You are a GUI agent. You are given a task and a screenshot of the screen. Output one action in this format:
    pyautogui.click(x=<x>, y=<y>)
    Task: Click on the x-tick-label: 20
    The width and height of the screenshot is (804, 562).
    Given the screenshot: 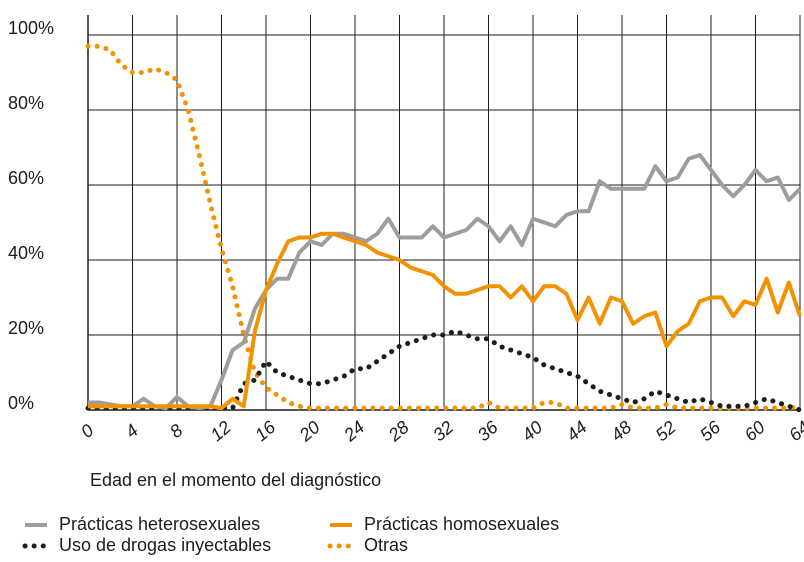 What is the action you would take?
    pyautogui.click(x=309, y=431)
    